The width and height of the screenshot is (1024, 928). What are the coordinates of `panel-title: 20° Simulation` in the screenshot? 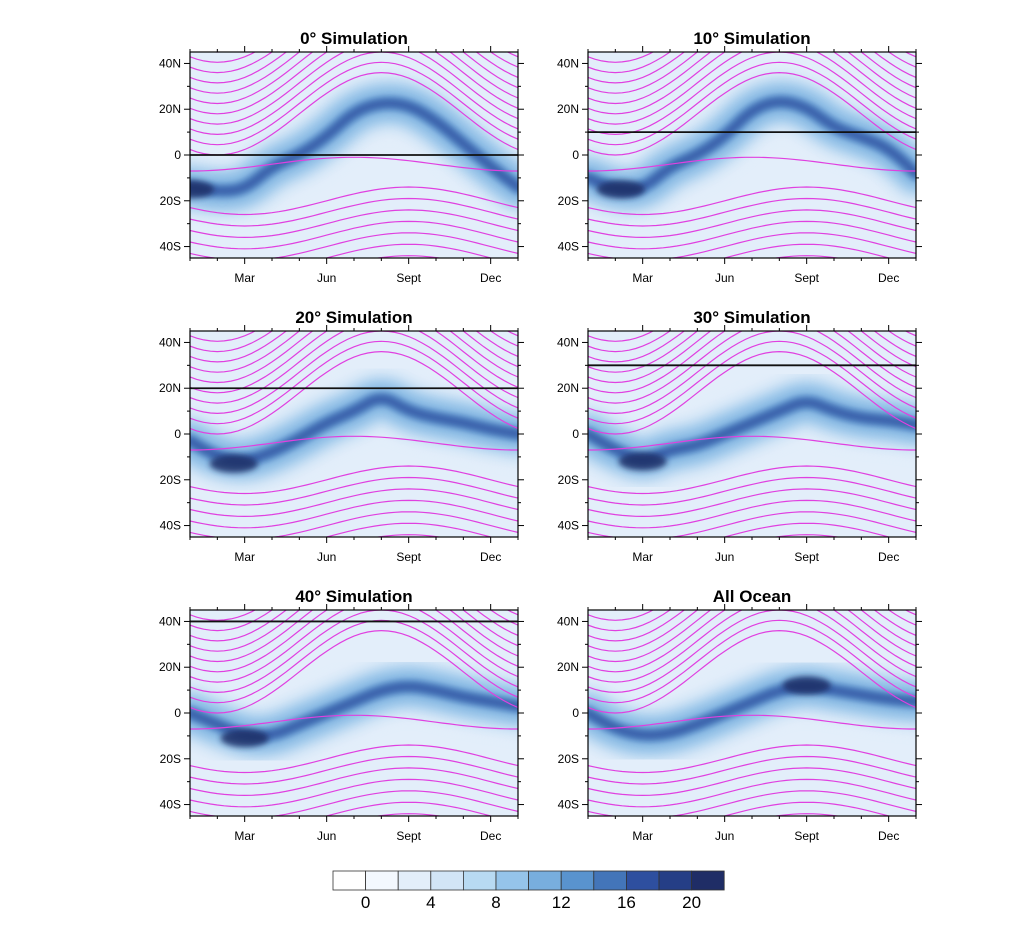 It's located at (353, 317).